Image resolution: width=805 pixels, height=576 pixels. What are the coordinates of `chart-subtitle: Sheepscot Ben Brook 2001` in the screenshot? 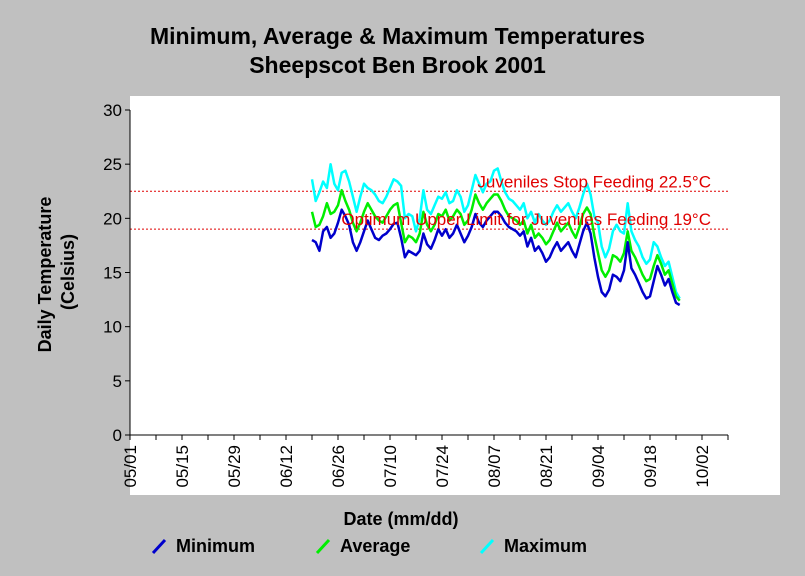 It's located at (397, 65).